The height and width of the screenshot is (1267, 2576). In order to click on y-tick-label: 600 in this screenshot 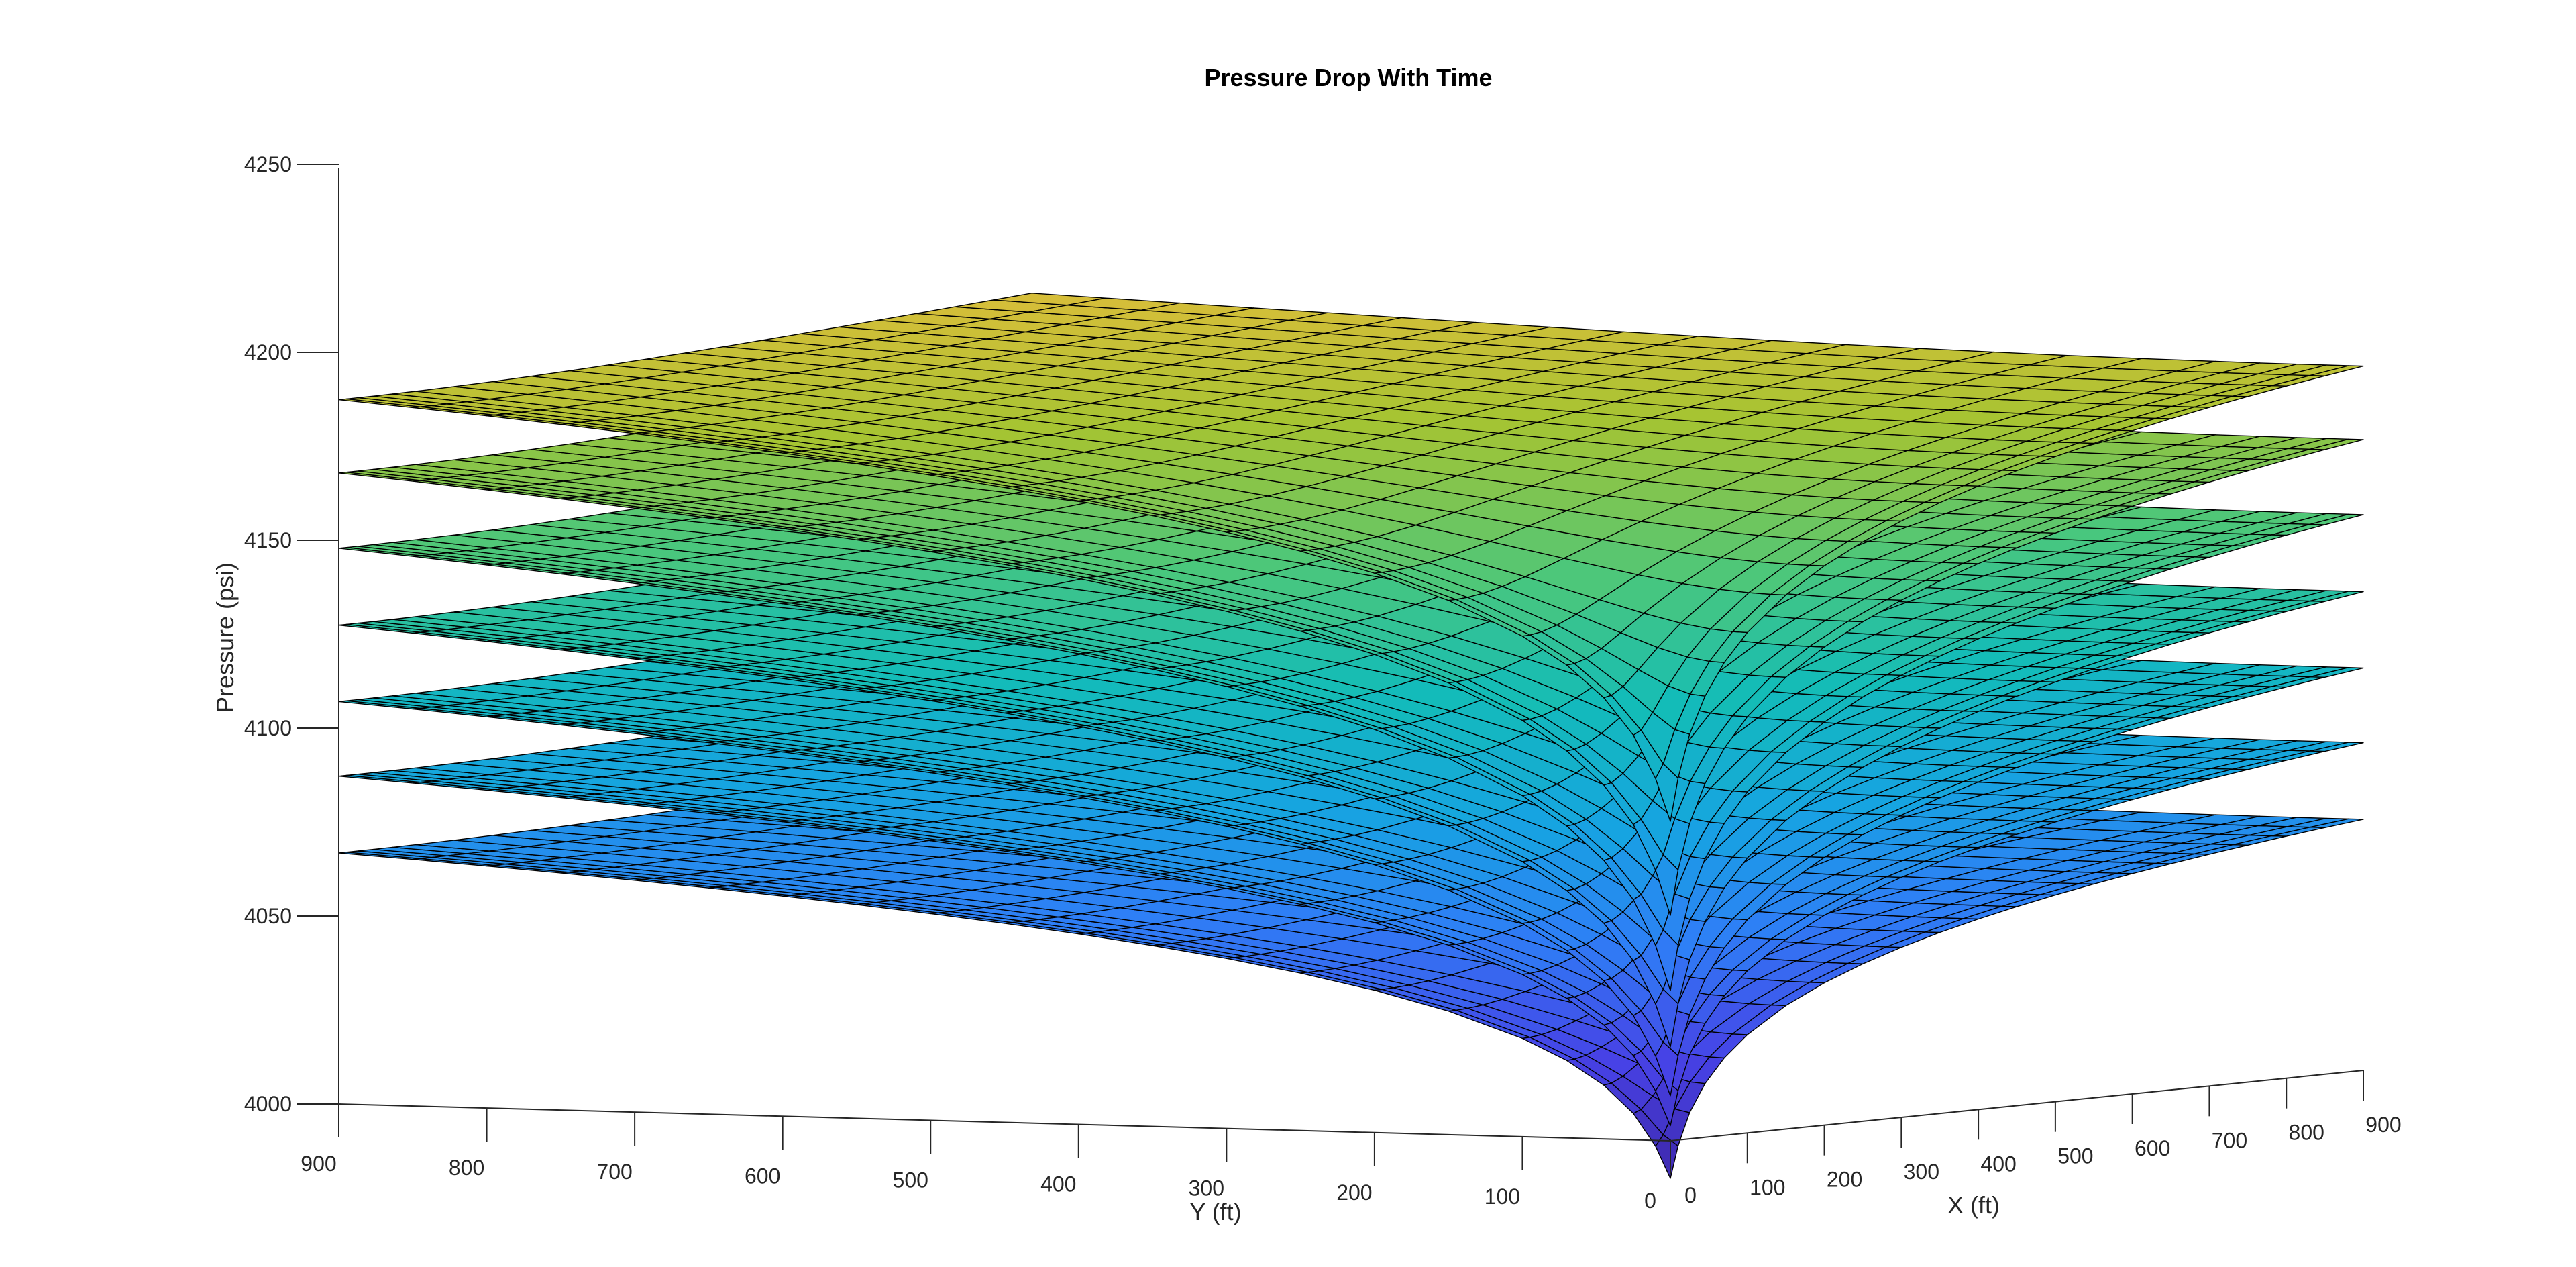, I will do `click(762, 1176)`.